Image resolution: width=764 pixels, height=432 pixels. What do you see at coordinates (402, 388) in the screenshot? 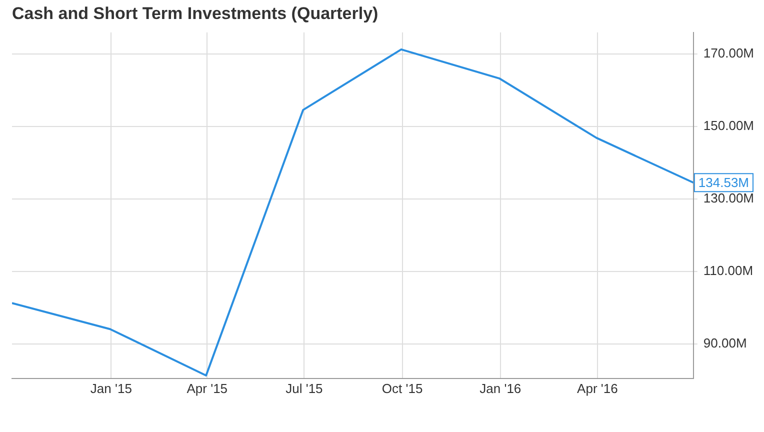
I see `x-tick-label: Oct '15` at bounding box center [402, 388].